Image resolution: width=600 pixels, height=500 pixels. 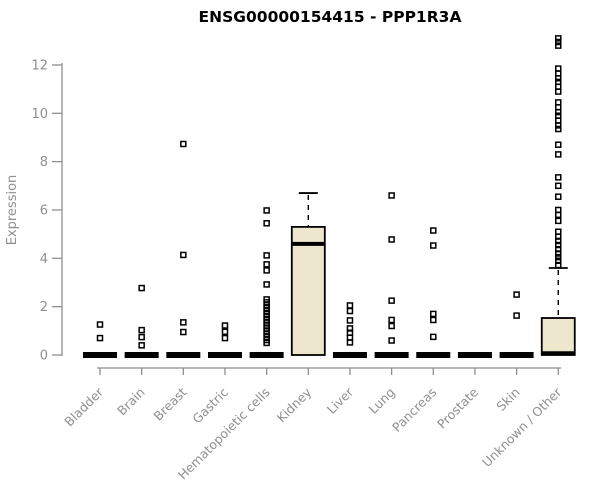 I want to click on boxplot-group-prostate, so click(x=474, y=355).